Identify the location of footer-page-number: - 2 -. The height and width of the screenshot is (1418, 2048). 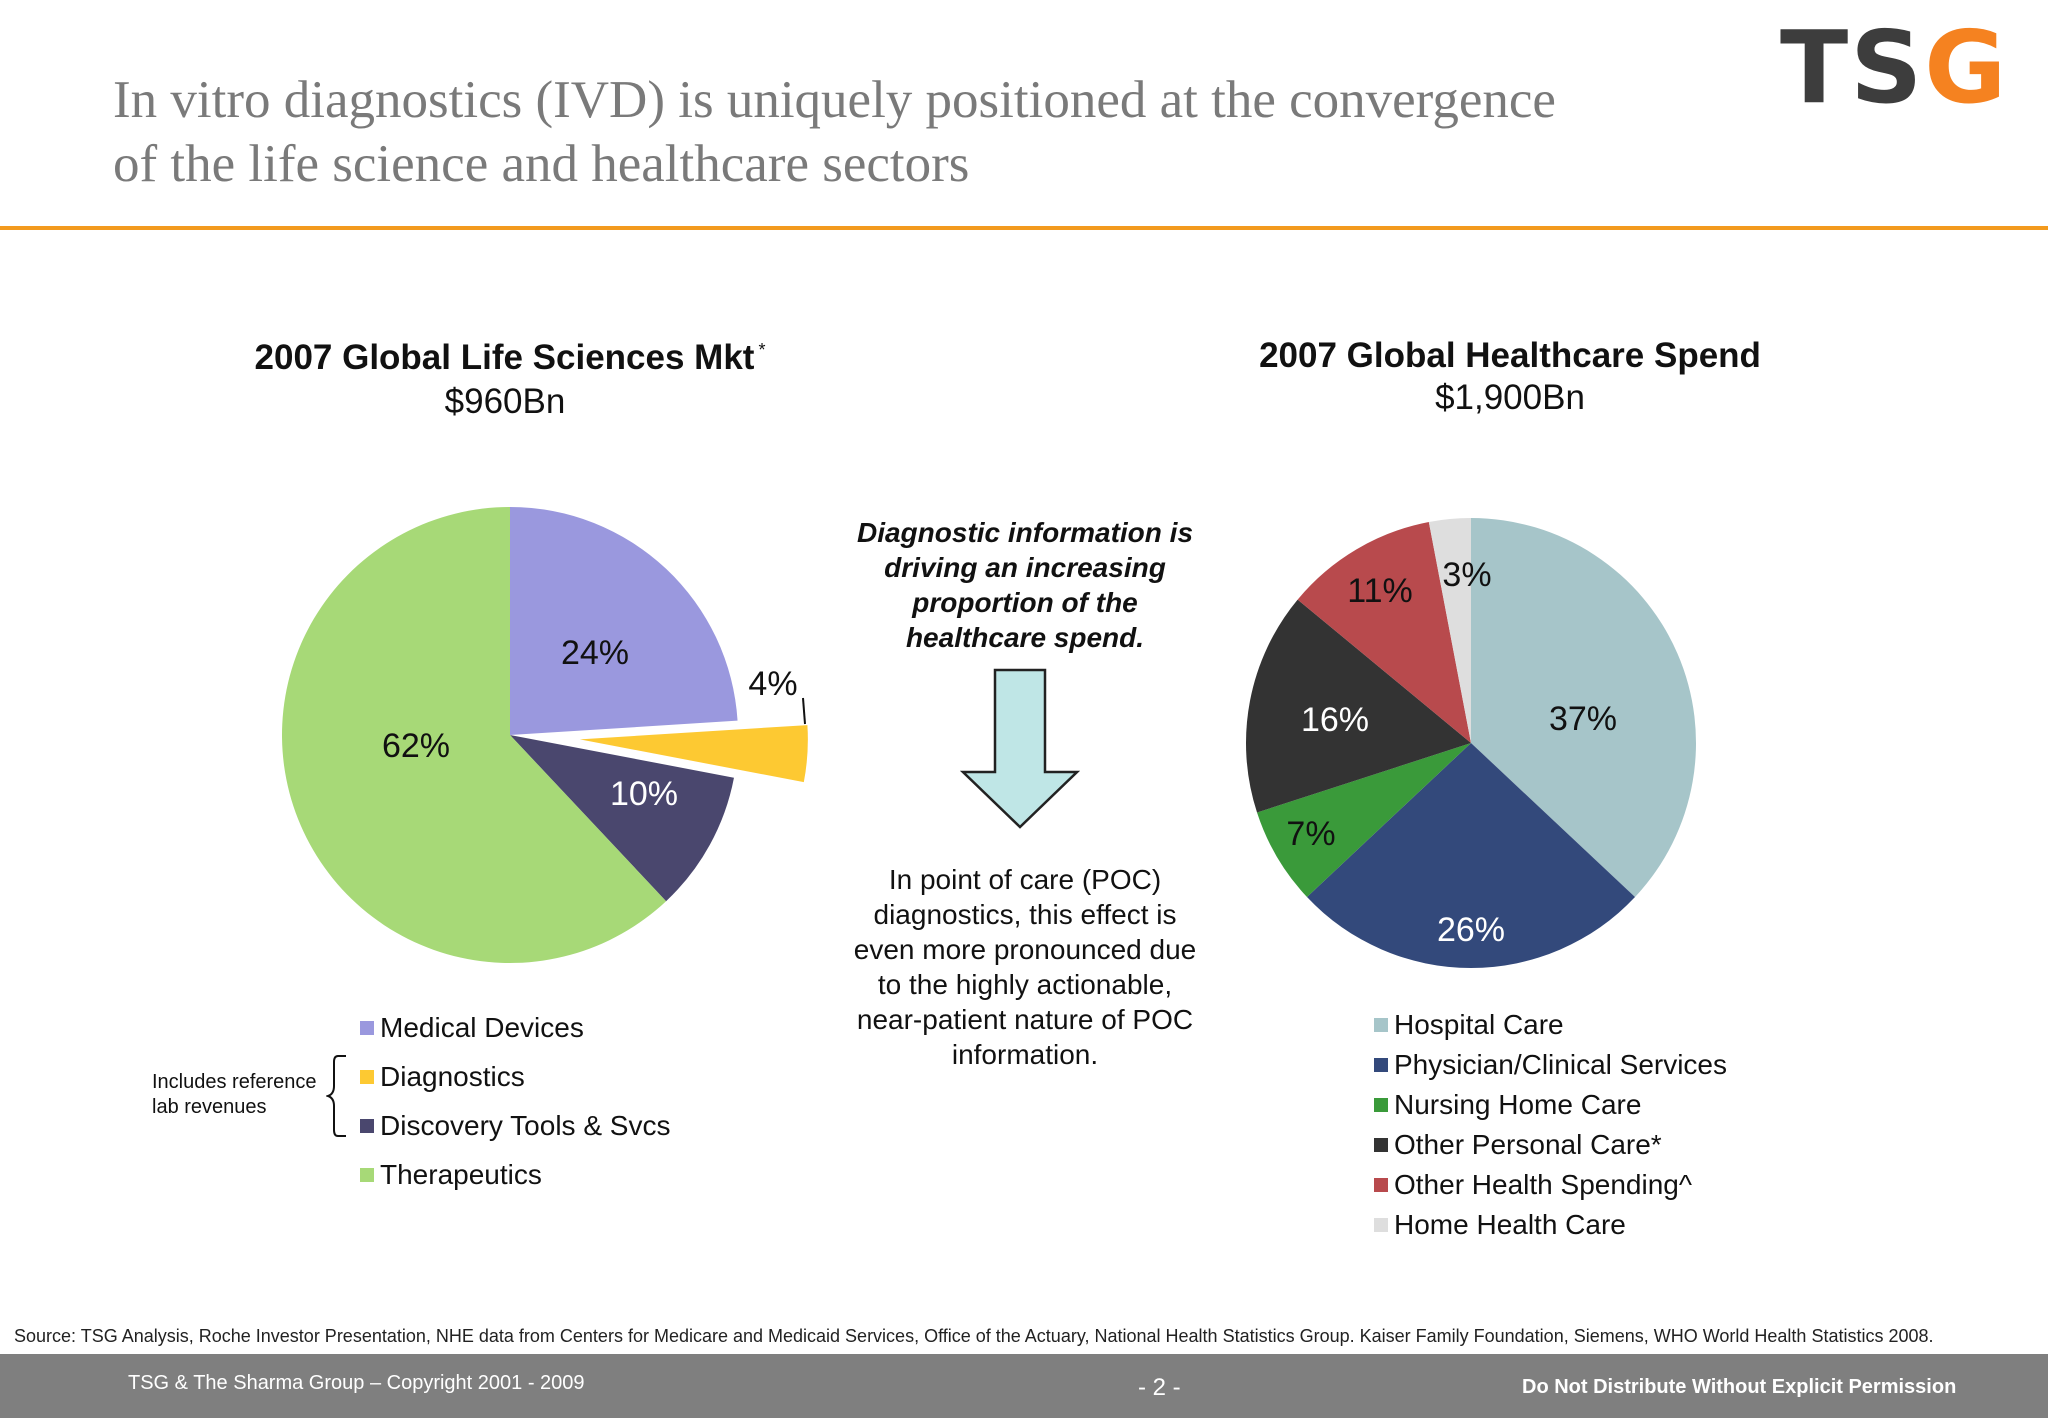
(1159, 1387).